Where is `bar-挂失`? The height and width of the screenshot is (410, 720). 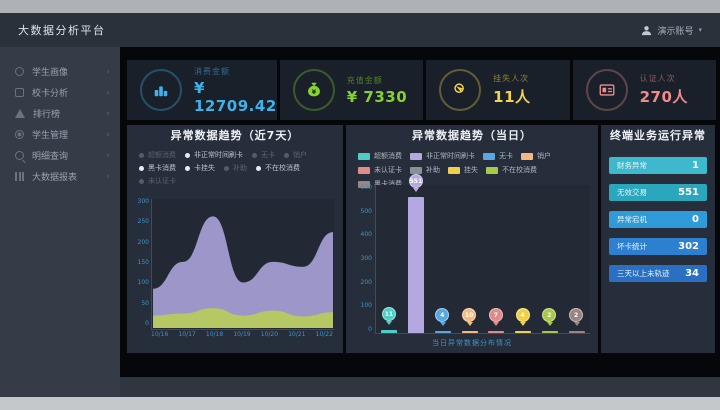
bar-挂失 is located at coordinates (523, 331).